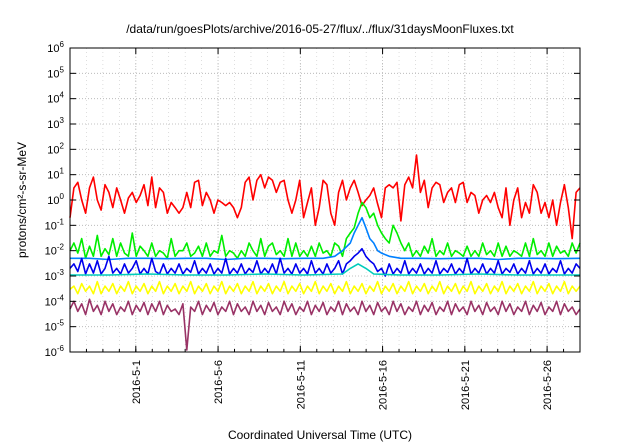  I want to click on x-tick-label: 2016-5-16, so click(384, 385).